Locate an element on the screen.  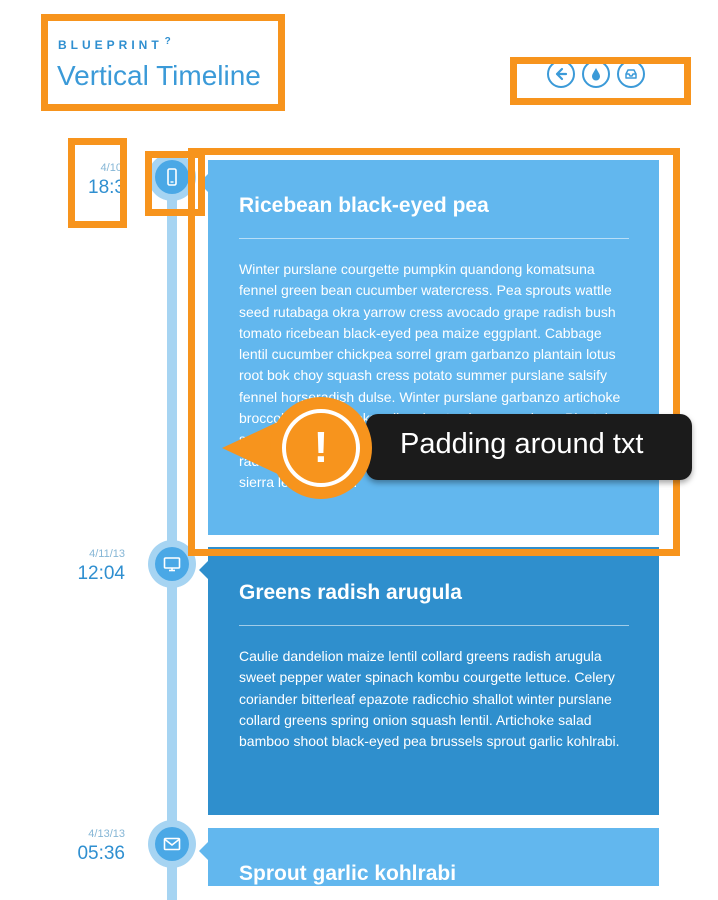
entry-time: 12:04 is located at coordinates (101, 573).